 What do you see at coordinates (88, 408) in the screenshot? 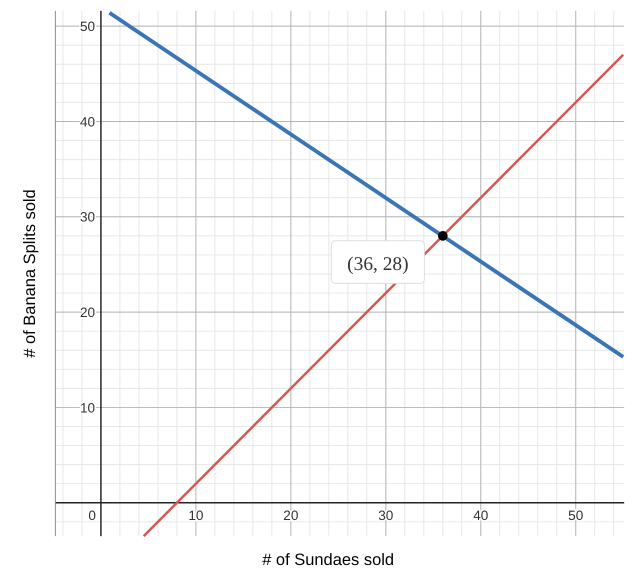
I see `y-tick-label: 10` at bounding box center [88, 408].